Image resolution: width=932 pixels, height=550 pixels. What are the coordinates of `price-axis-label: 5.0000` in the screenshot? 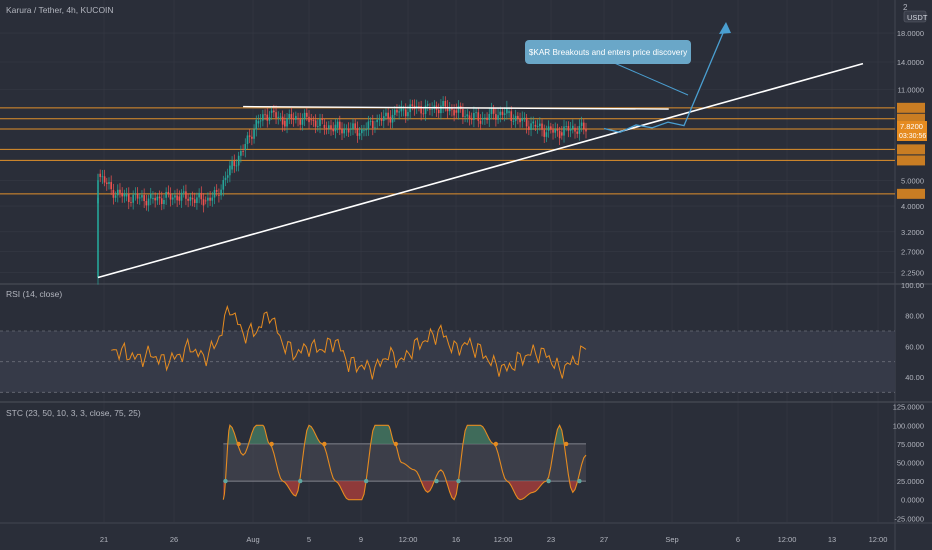 It's located at (912, 180).